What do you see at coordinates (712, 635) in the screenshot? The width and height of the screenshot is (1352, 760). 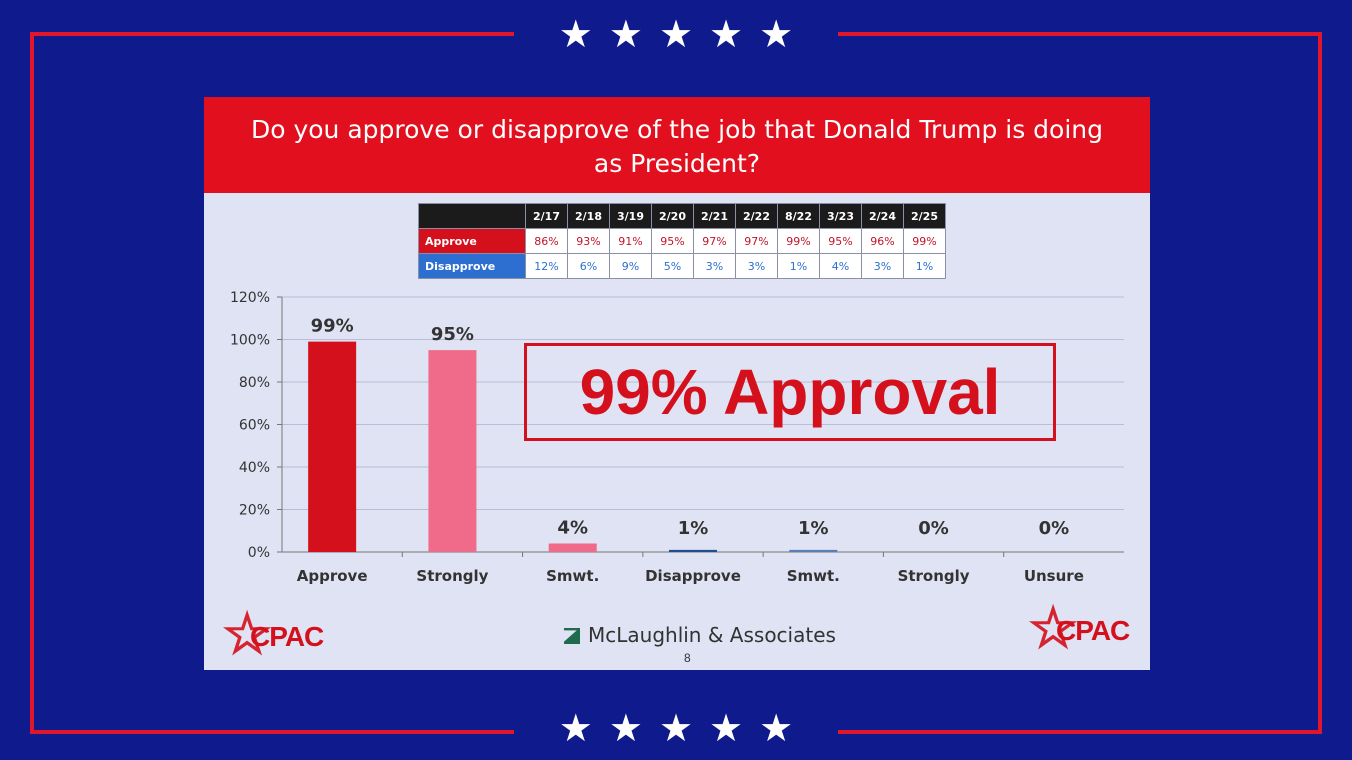 I see `brand-text: McLaughlin & Associates` at bounding box center [712, 635].